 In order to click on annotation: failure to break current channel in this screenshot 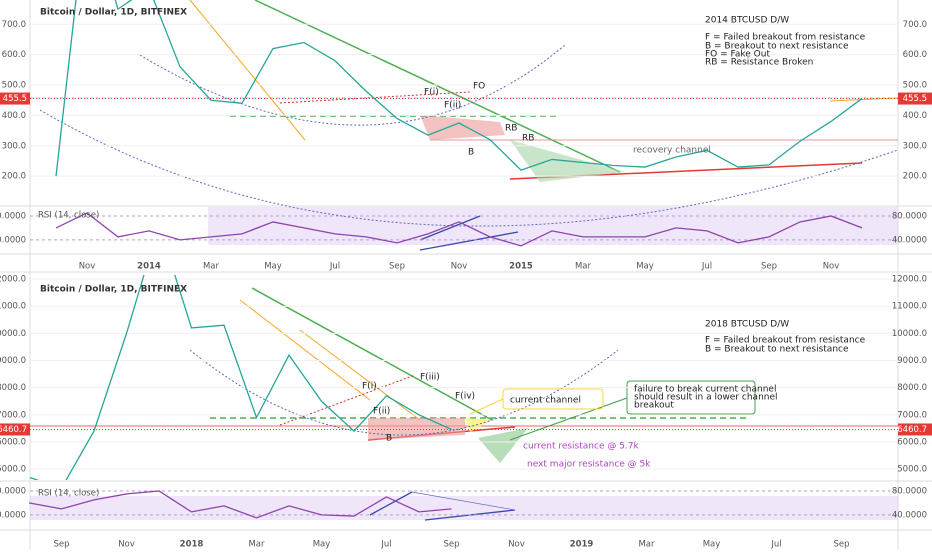, I will do `click(705, 390)`.